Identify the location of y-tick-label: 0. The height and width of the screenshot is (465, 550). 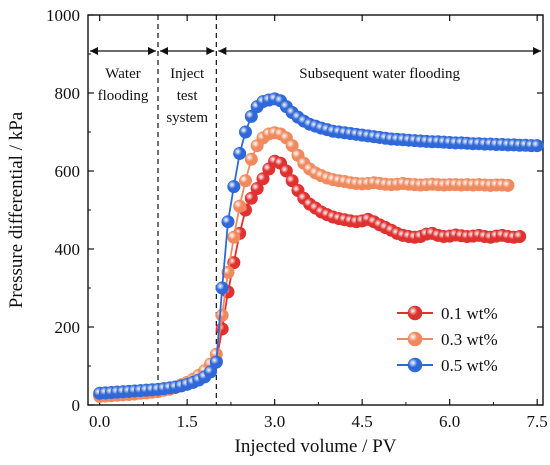
(76, 405).